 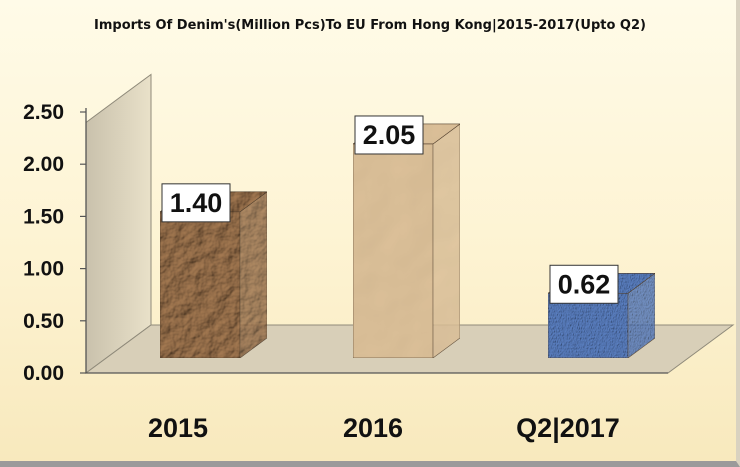 What do you see at coordinates (43, 112) in the screenshot?
I see `y-tick-label: 2.50` at bounding box center [43, 112].